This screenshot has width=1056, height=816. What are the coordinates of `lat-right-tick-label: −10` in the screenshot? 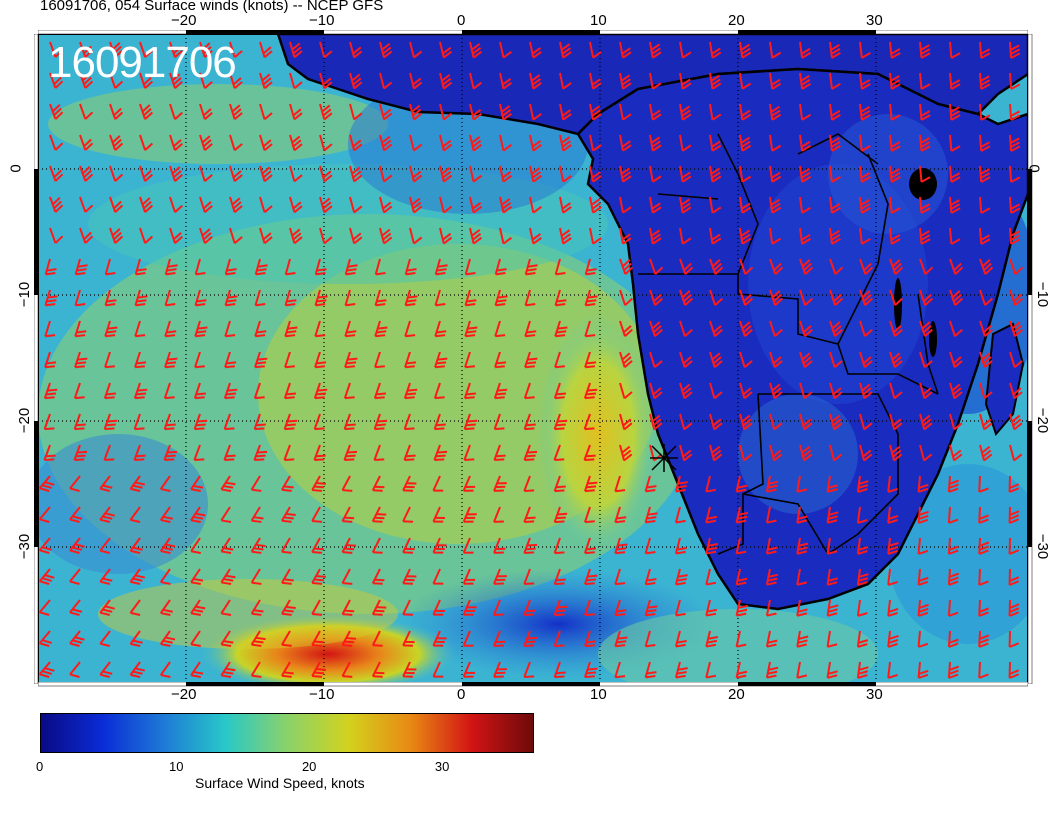 It's located at (1043, 294).